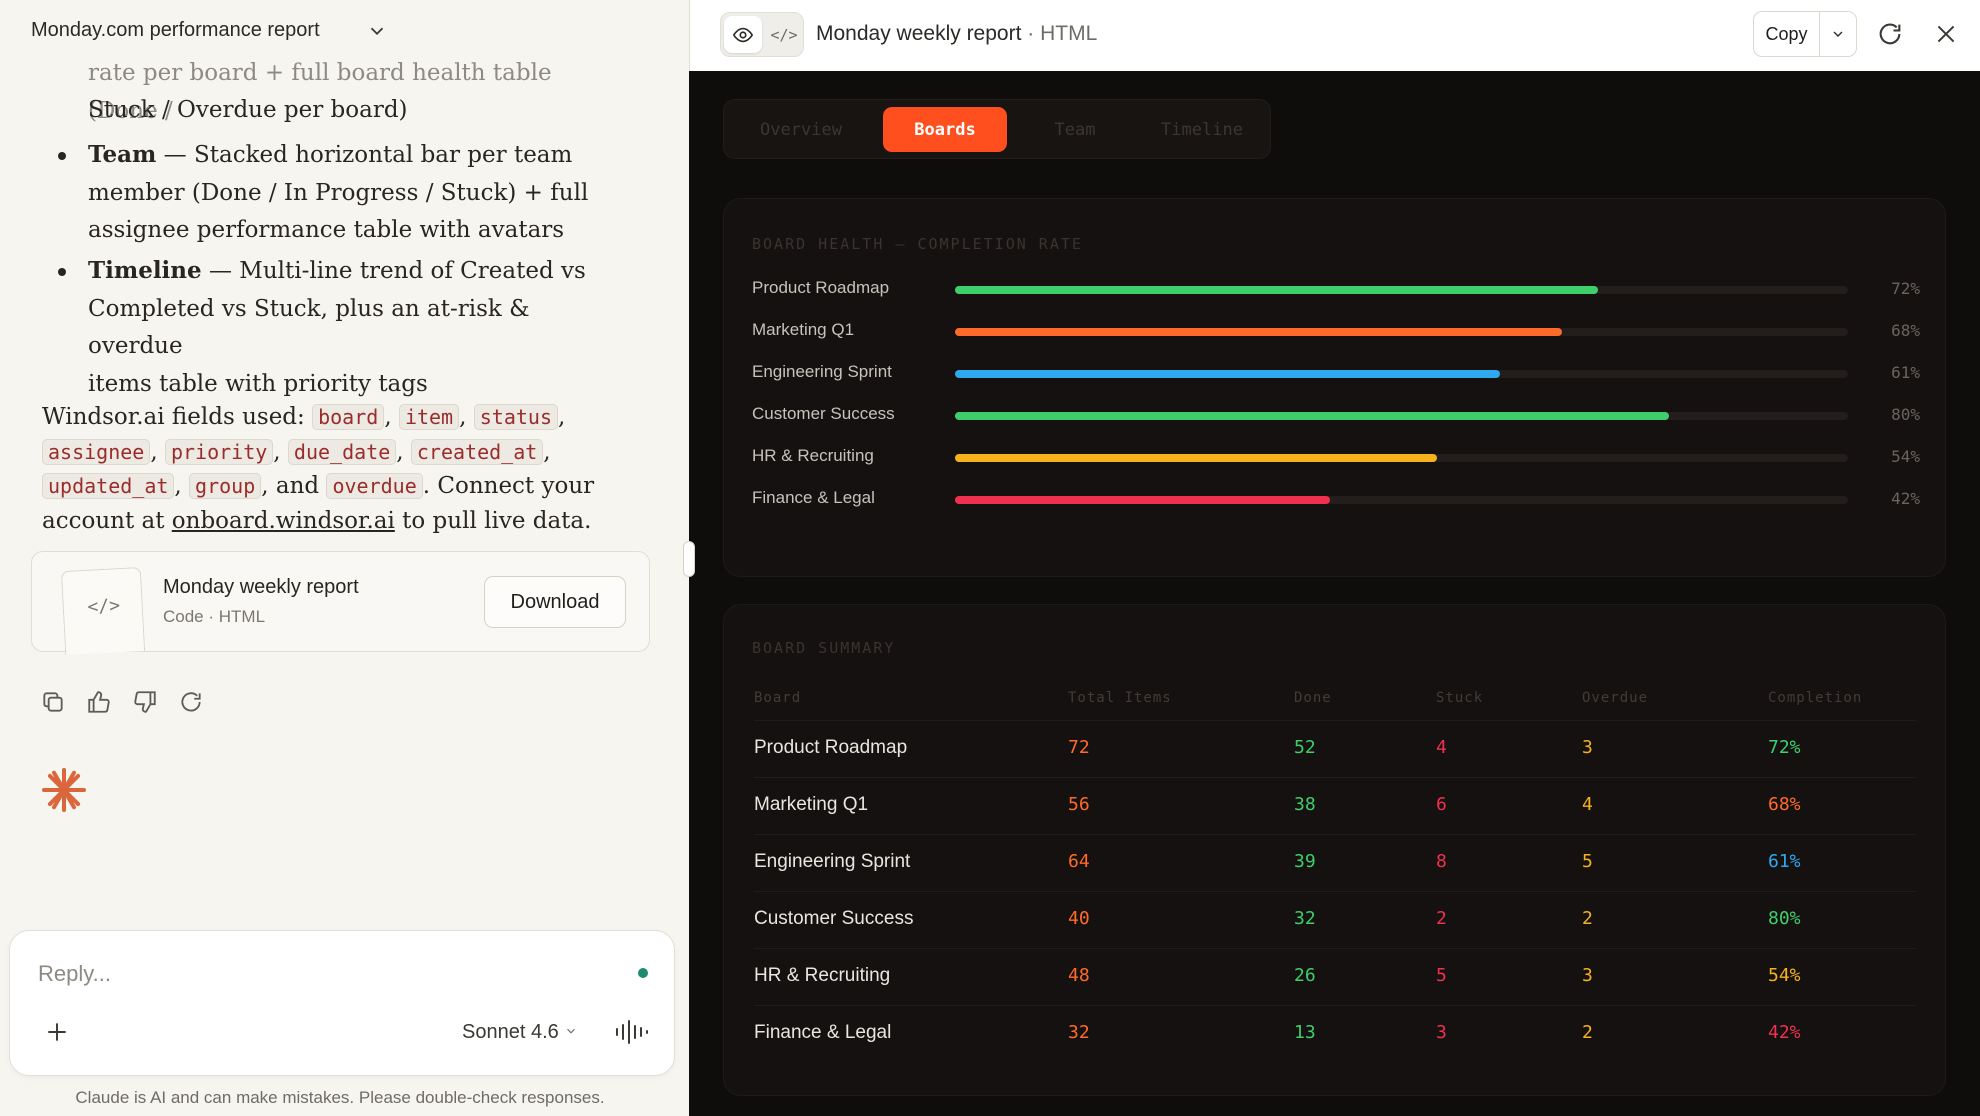 The height and width of the screenshot is (1116, 1980). What do you see at coordinates (1946, 34) in the screenshot?
I see `close-icon` at bounding box center [1946, 34].